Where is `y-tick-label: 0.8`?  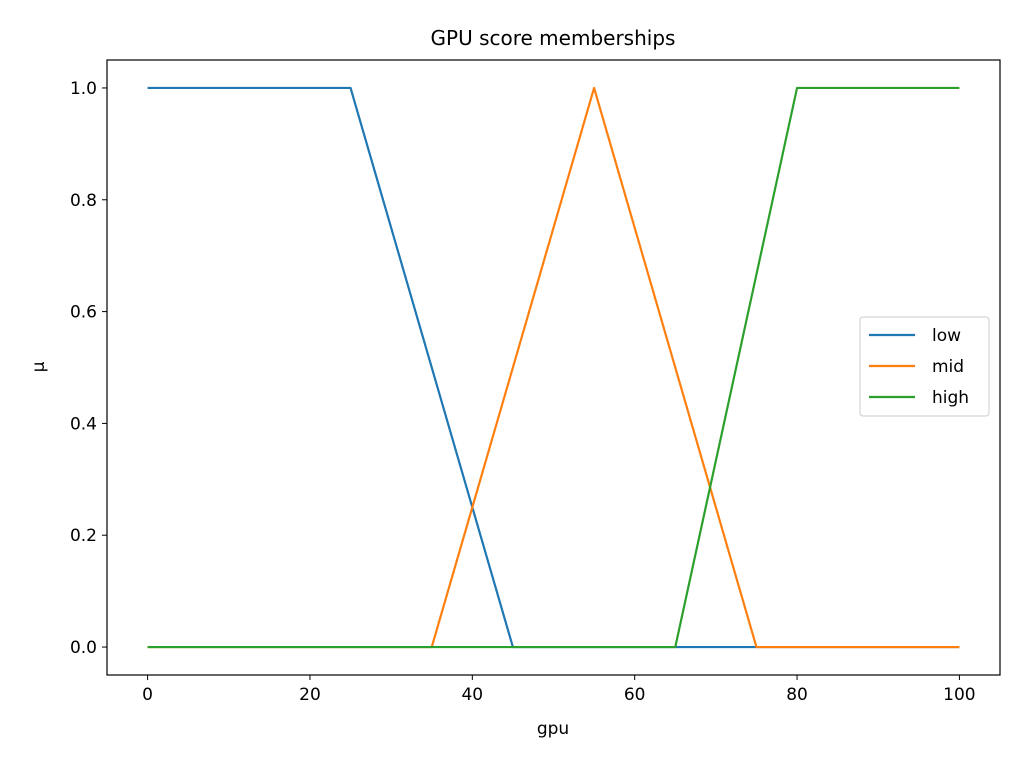 y-tick-label: 0.8 is located at coordinates (83, 201).